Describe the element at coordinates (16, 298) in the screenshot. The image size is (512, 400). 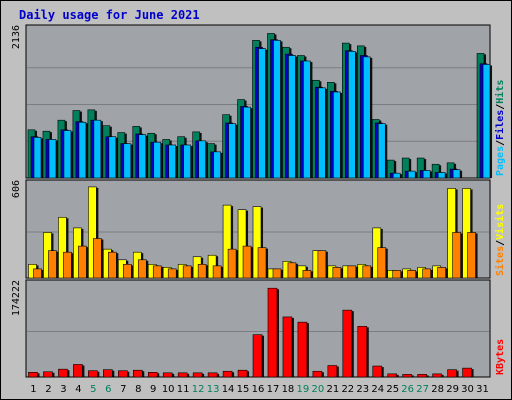
I see `y-max-label: 174222` at that location.